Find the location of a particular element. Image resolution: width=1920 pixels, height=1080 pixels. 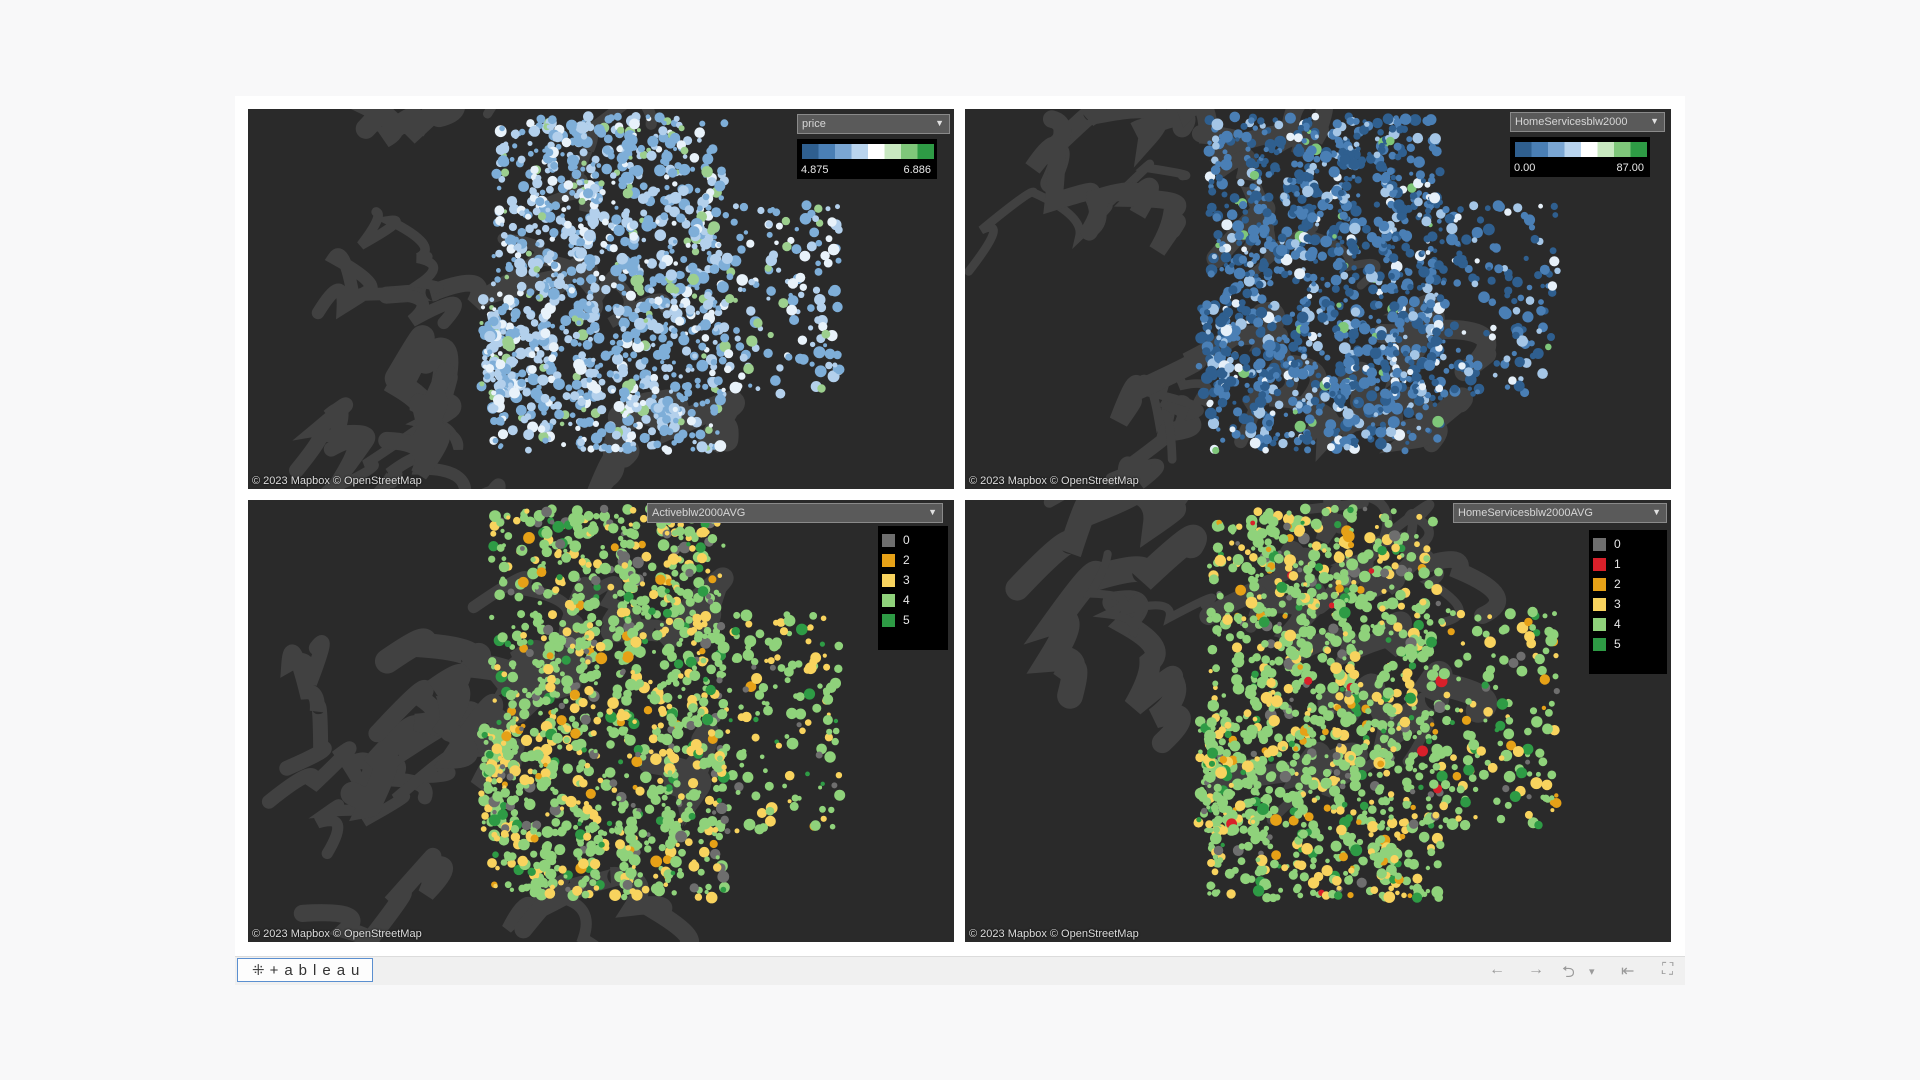

legend-item: 0 is located at coordinates (913, 540).